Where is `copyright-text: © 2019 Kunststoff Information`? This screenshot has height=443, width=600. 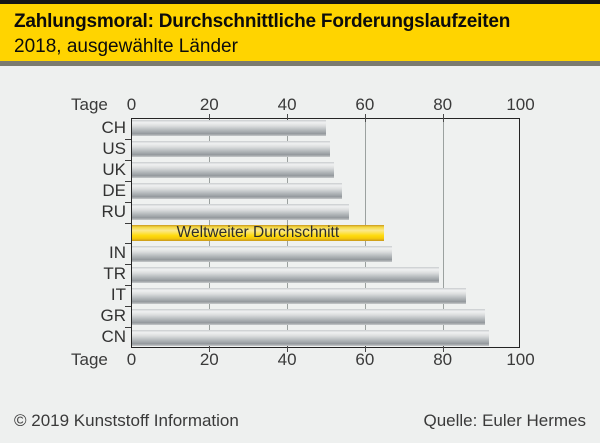 copyright-text: © 2019 Kunststoff Information is located at coordinates (126, 420).